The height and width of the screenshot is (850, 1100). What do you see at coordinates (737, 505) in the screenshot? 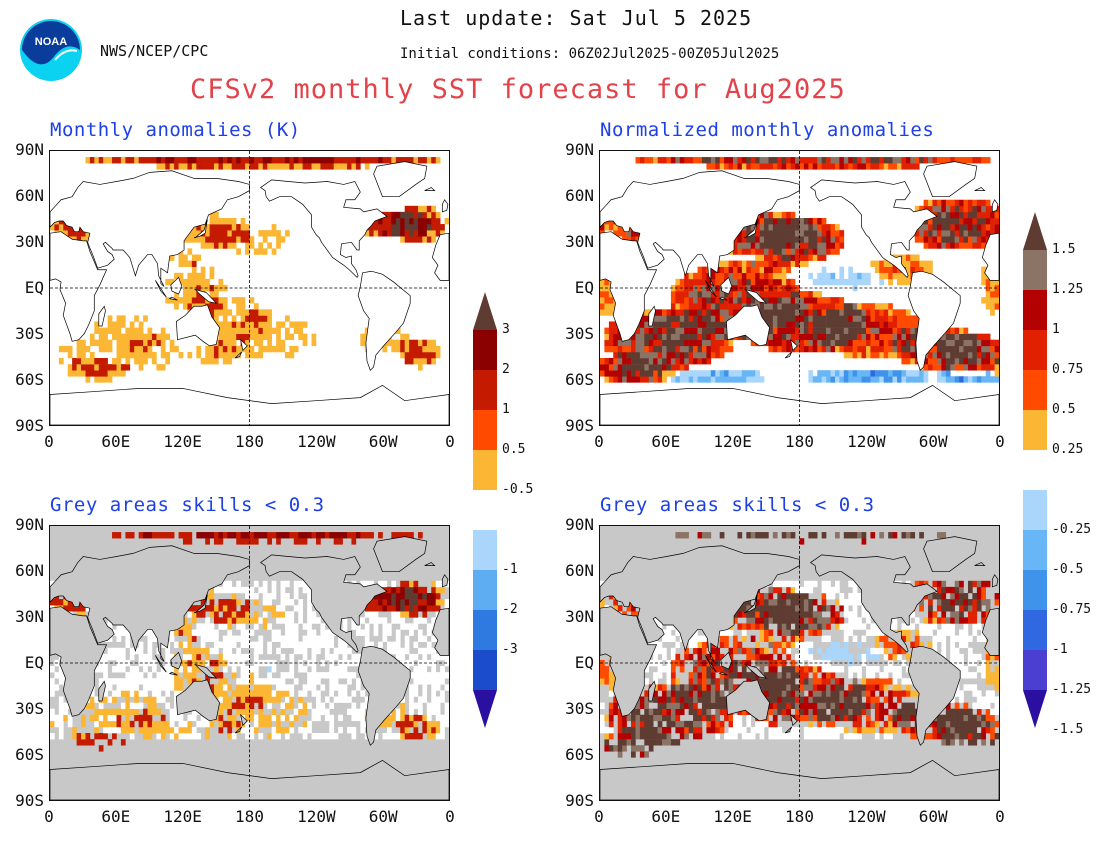
I see `panel-title-norm-skill: Grey areas skills < 0.3` at bounding box center [737, 505].